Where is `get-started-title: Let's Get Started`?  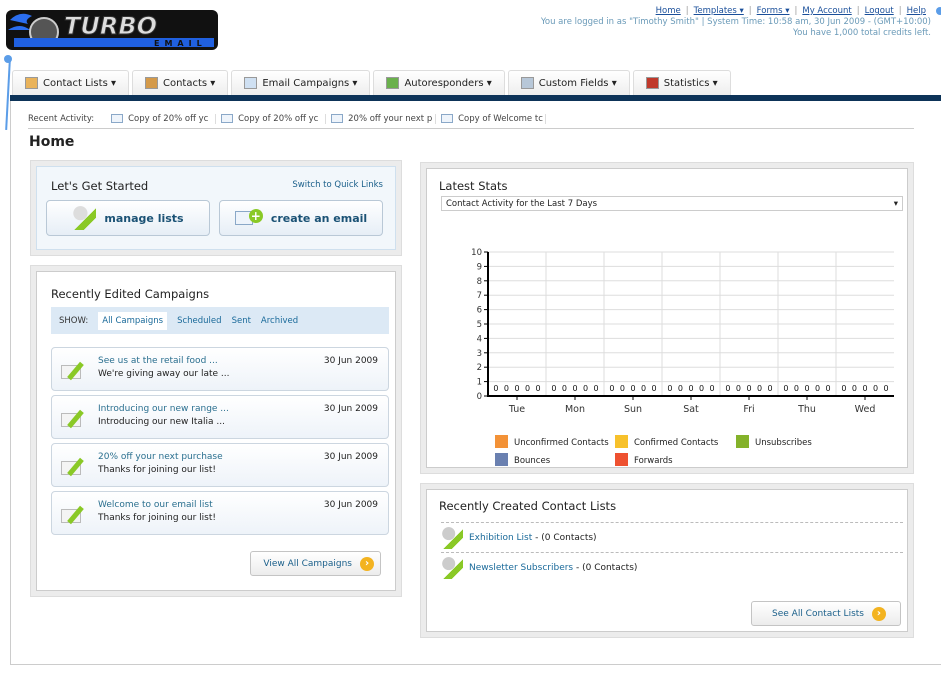 get-started-title: Let's Get Started is located at coordinates (100, 186).